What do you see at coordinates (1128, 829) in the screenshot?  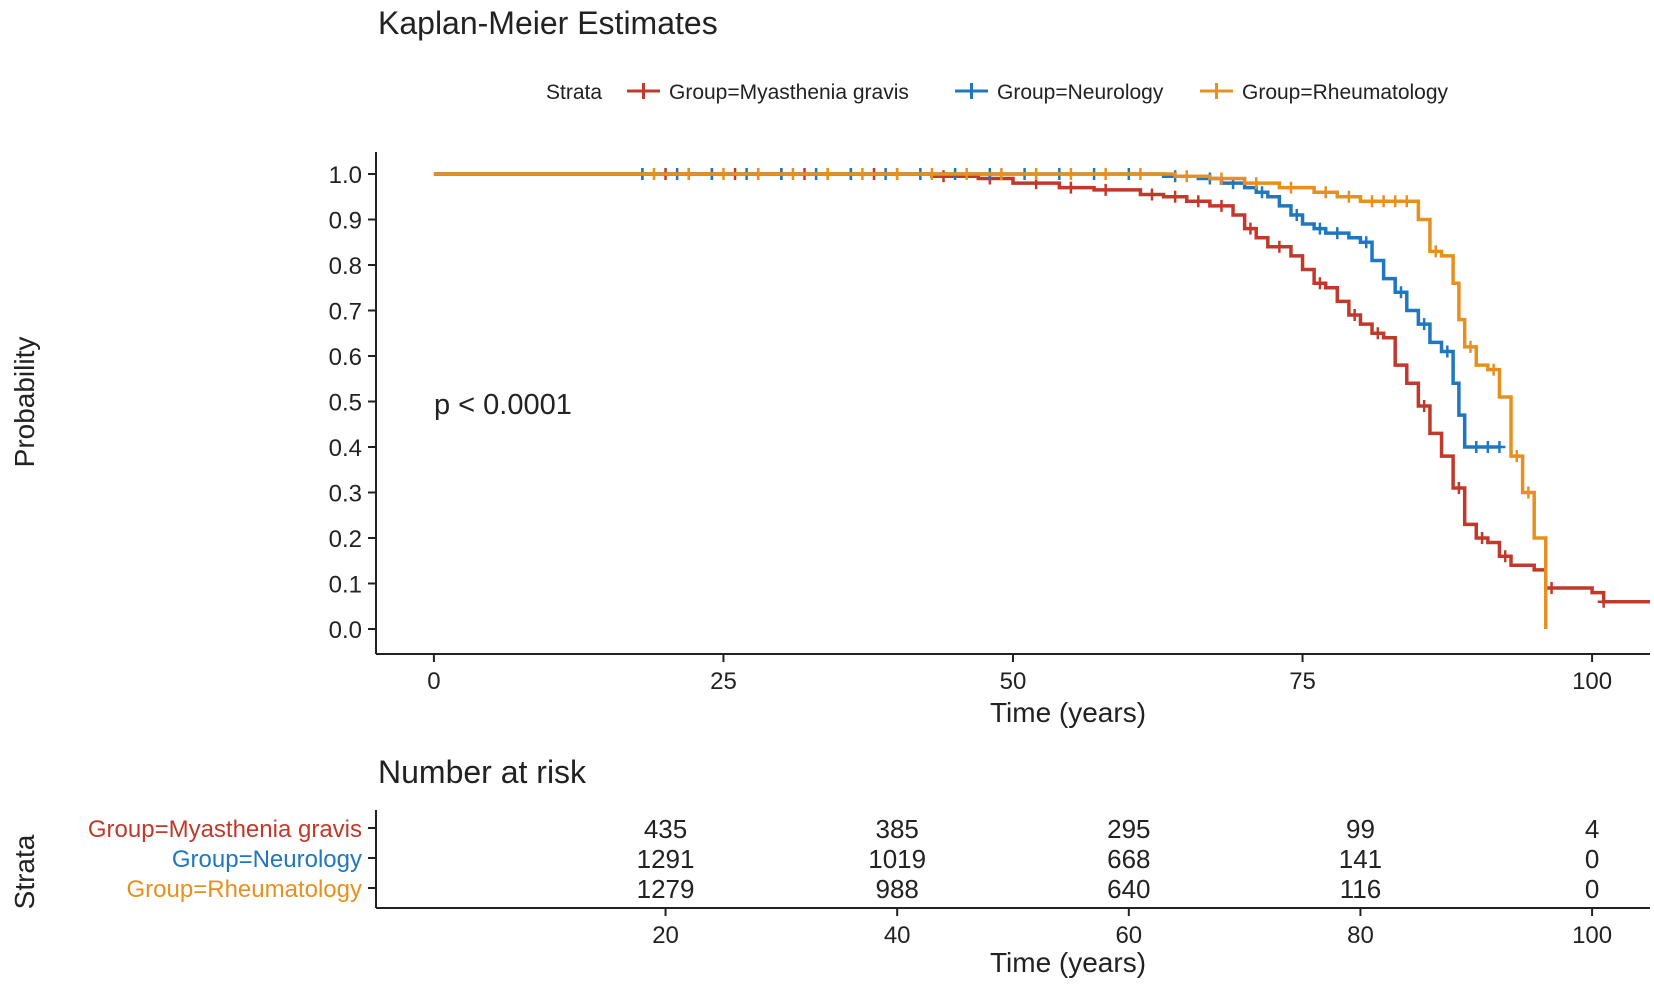 I see `risk-cell: 295` at bounding box center [1128, 829].